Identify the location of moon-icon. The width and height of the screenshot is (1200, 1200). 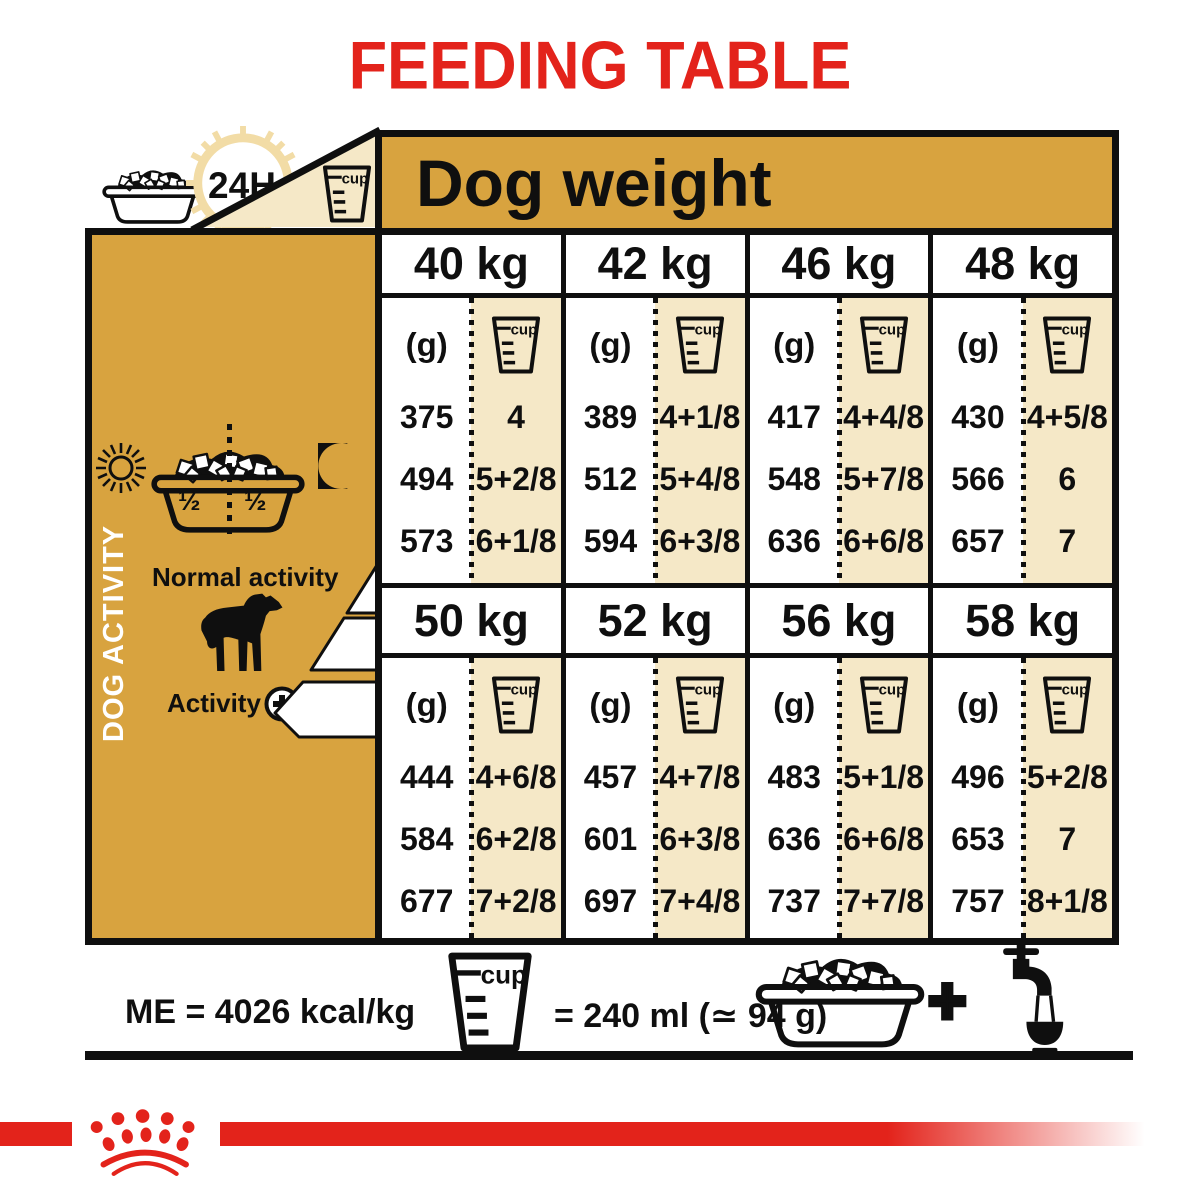
(336, 466).